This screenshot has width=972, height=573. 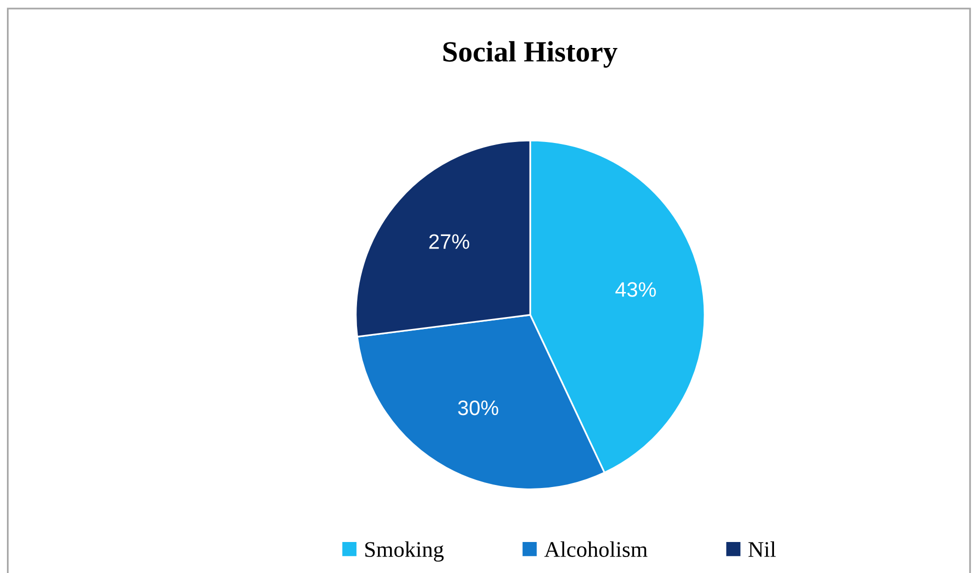 What do you see at coordinates (404, 551) in the screenshot?
I see `legend-label: Smoking` at bounding box center [404, 551].